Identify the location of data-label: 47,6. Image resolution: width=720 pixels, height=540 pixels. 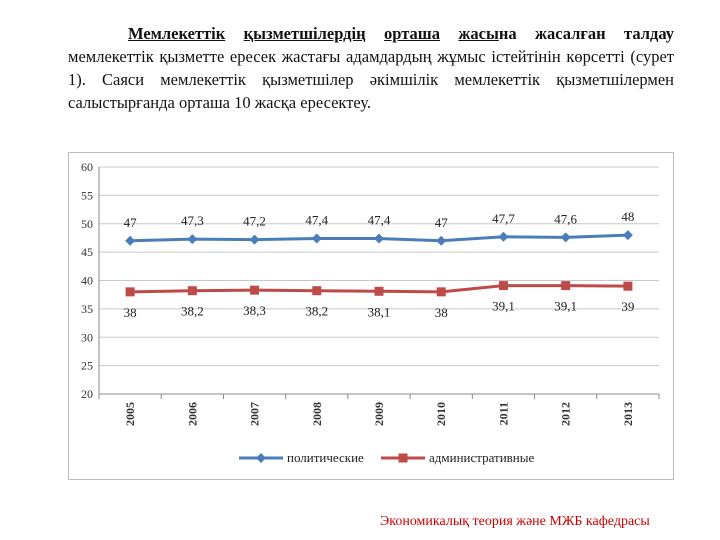
(565, 218).